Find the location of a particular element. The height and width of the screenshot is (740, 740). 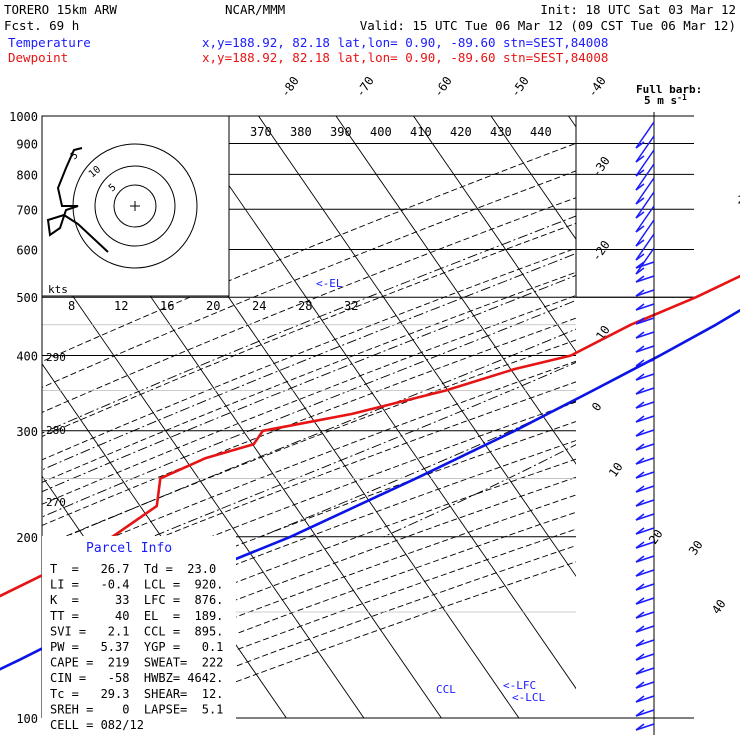

parcel-info-row: Tc = 29.3 SHEAR= 12. is located at coordinates (136, 694).